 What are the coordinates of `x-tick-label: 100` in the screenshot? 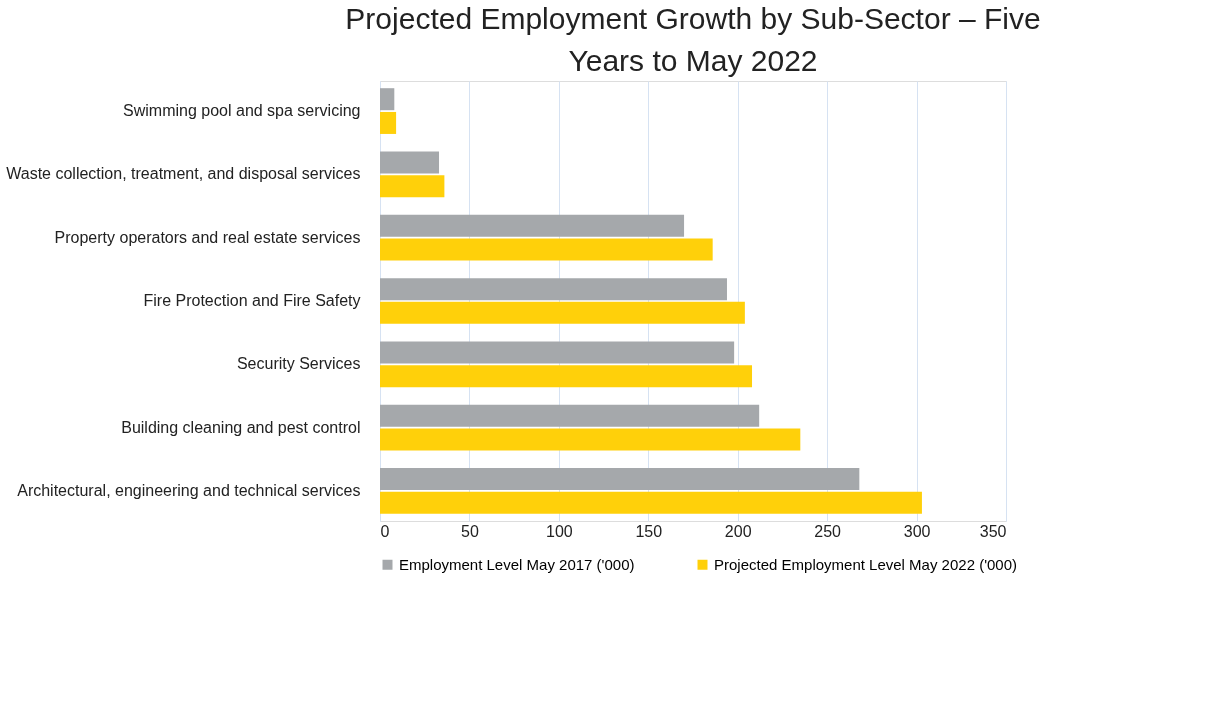 It's located at (559, 531).